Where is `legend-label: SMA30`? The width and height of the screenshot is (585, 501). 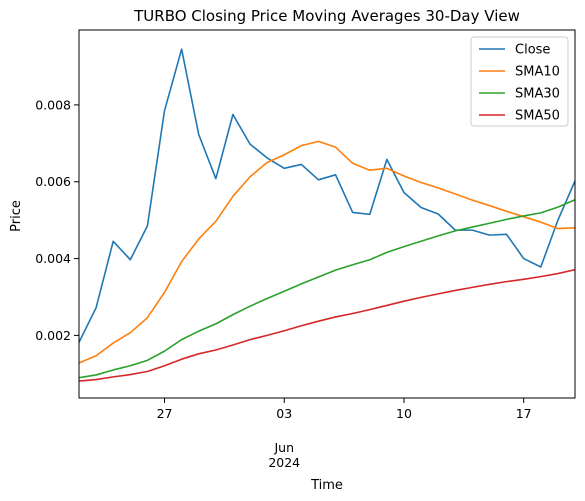
legend-label: SMA30 is located at coordinates (537, 94).